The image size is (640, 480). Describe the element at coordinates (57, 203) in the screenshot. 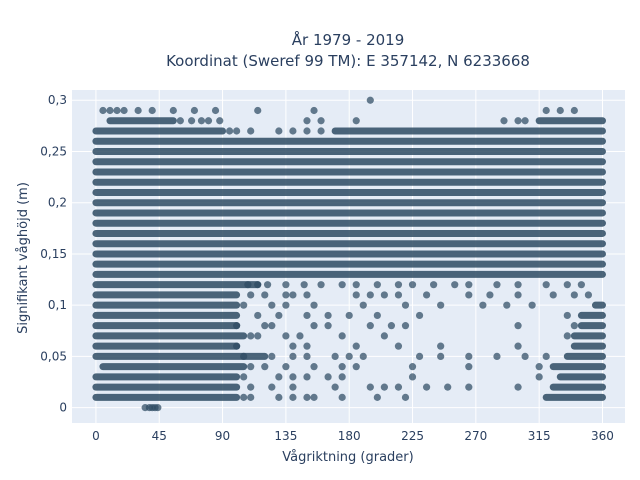

I see `y-tick-label: 0,2` at that location.